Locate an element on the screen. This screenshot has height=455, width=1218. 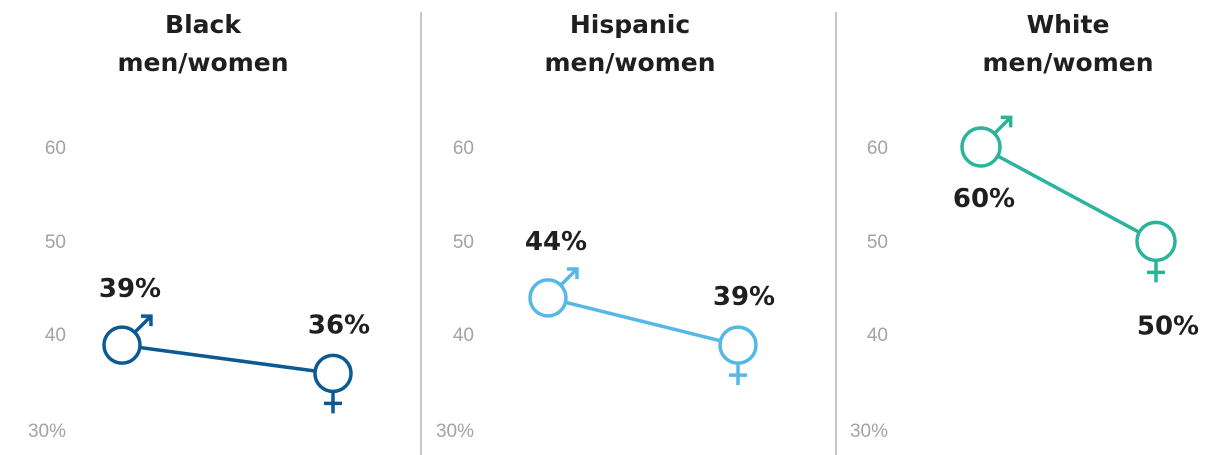
data-label-men: 60% is located at coordinates (984, 199).